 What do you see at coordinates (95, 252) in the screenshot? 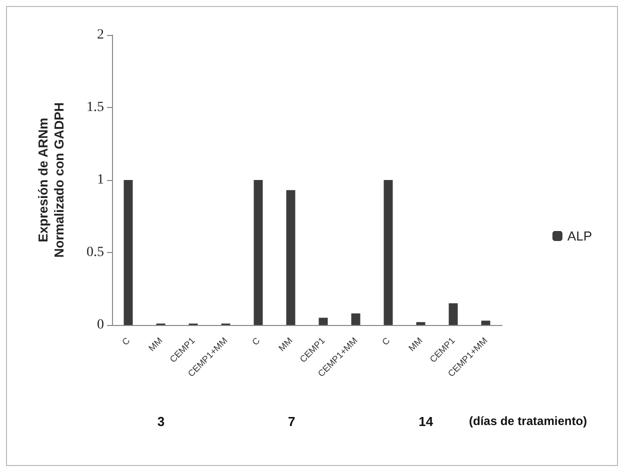
I see `y-tick-label: 0.5` at bounding box center [95, 252].